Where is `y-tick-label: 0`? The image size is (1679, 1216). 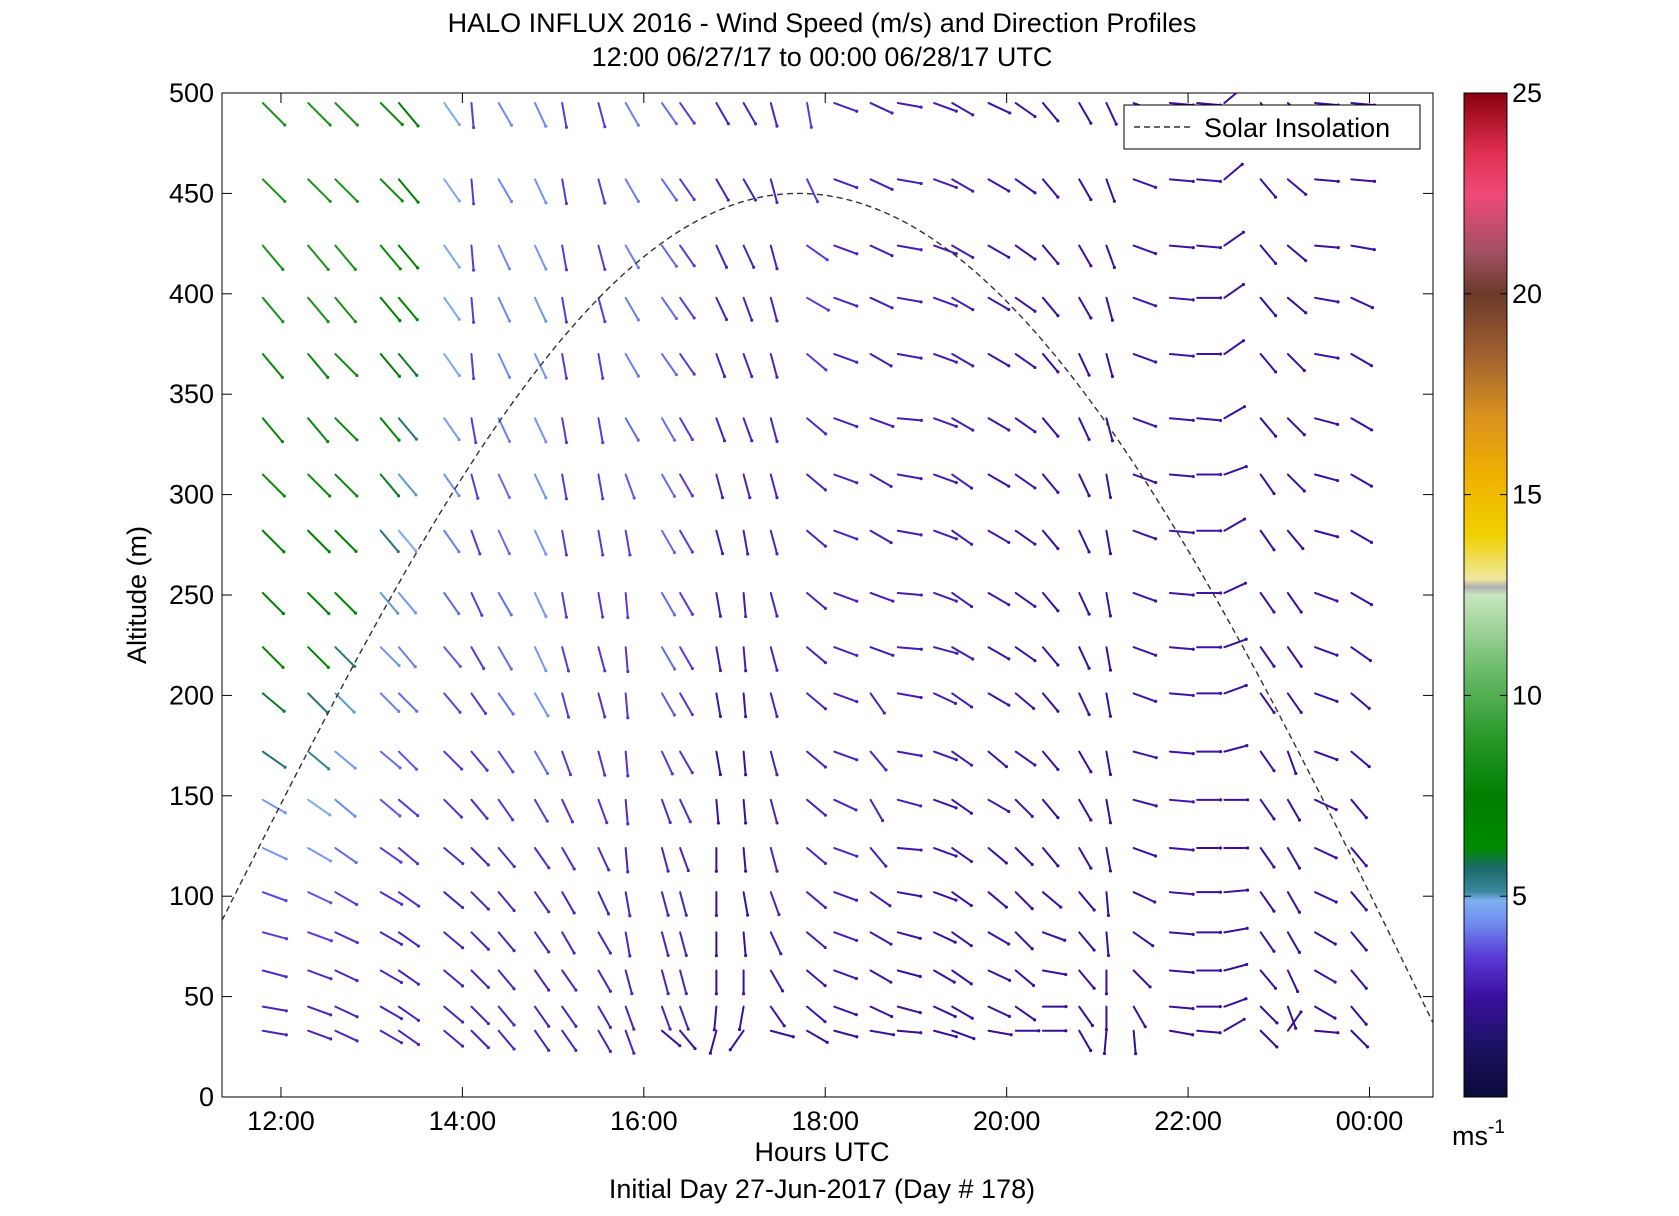
y-tick-label: 0 is located at coordinates (206, 1097).